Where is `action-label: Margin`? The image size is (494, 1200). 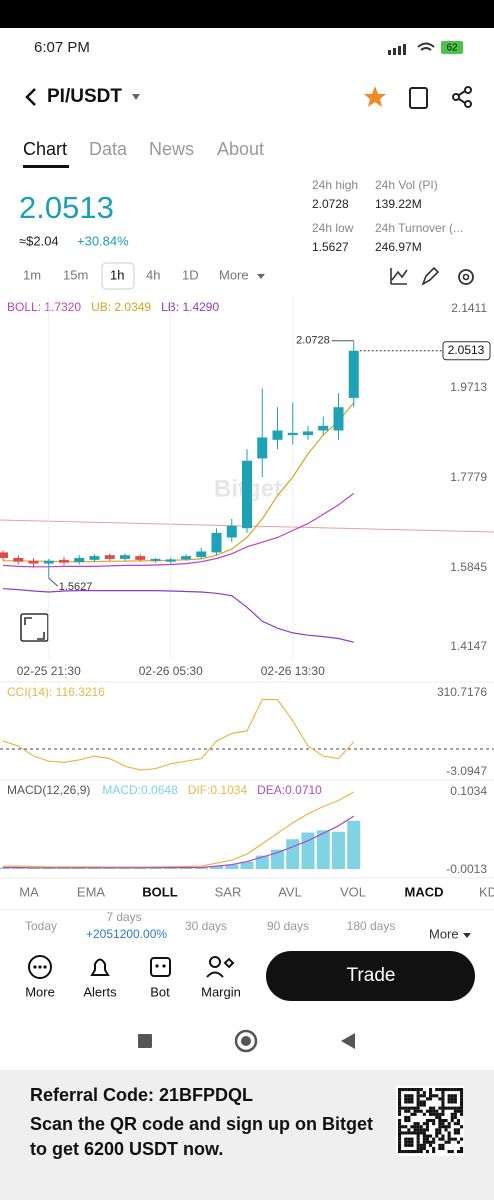
action-label: Margin is located at coordinates (221, 991).